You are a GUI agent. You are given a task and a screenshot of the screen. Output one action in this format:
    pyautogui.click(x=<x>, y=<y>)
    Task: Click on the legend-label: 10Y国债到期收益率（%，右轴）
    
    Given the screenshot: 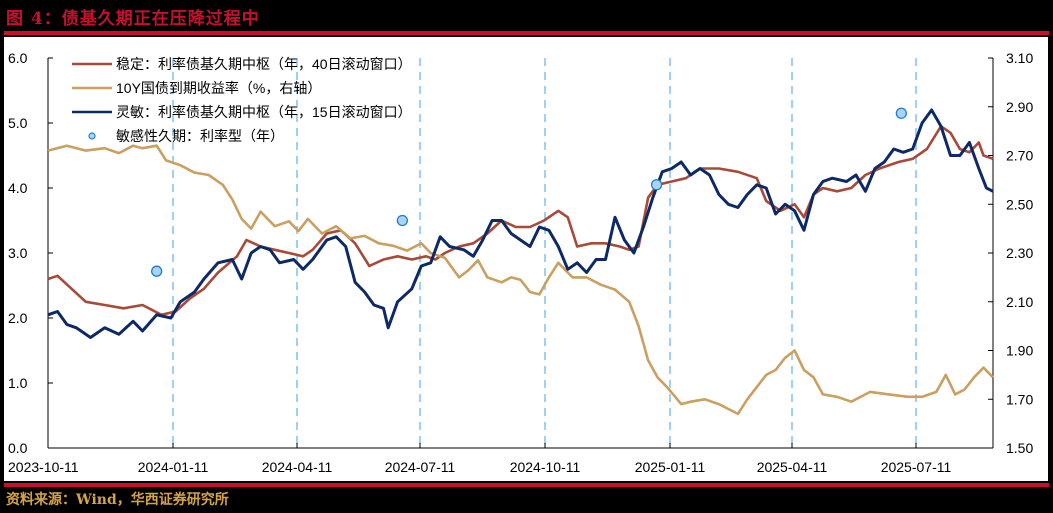 What is the action you would take?
    pyautogui.click(x=218, y=88)
    